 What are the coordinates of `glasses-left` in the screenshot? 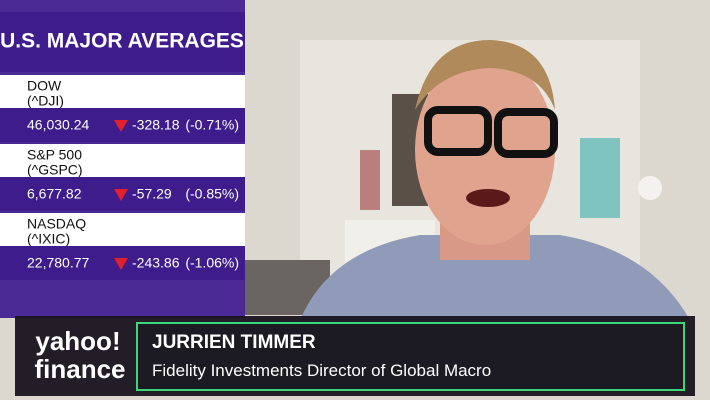 It's located at (458, 131).